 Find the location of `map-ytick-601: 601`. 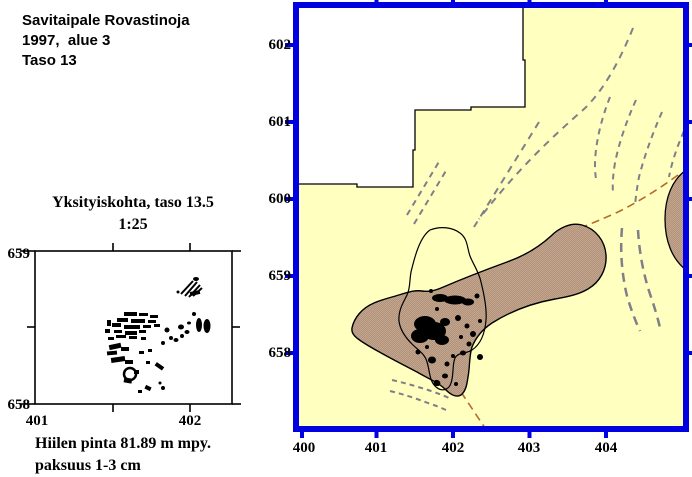

map-ytick-601: 601 is located at coordinates (280, 122).